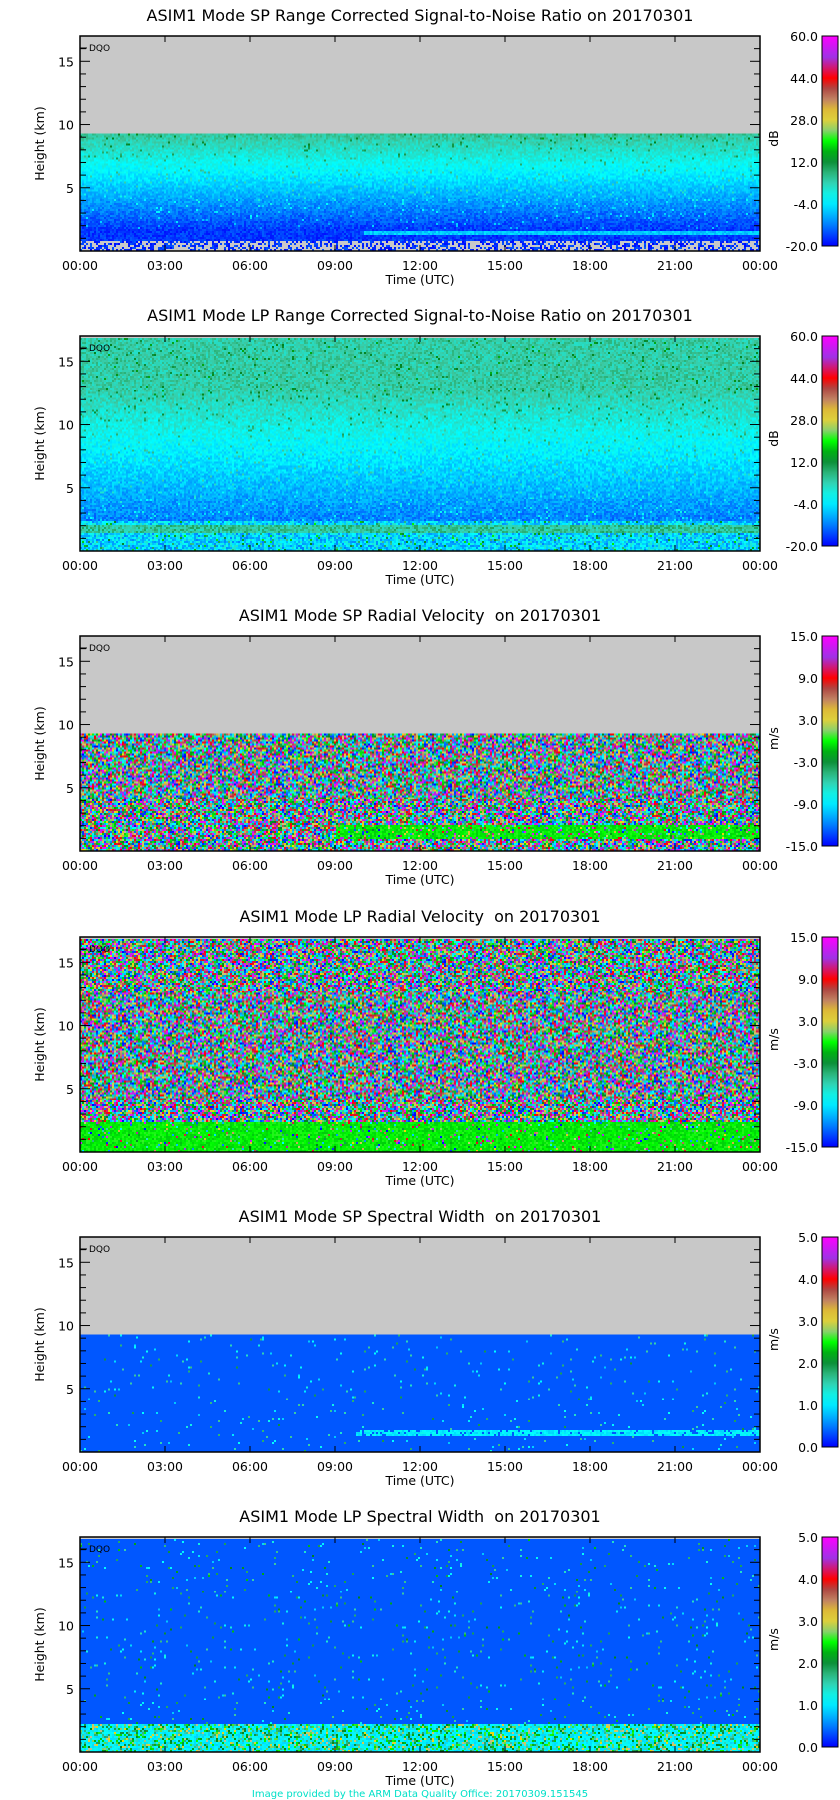  What do you see at coordinates (335, 1766) in the screenshot?
I see `x-tick-label: 09:00` at bounding box center [335, 1766].